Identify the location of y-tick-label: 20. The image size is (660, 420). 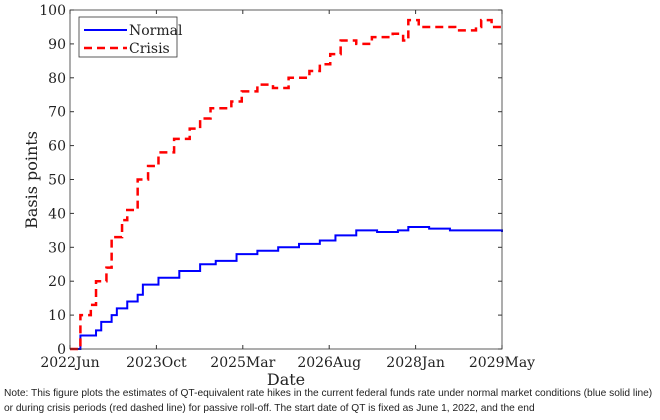
(57, 282).